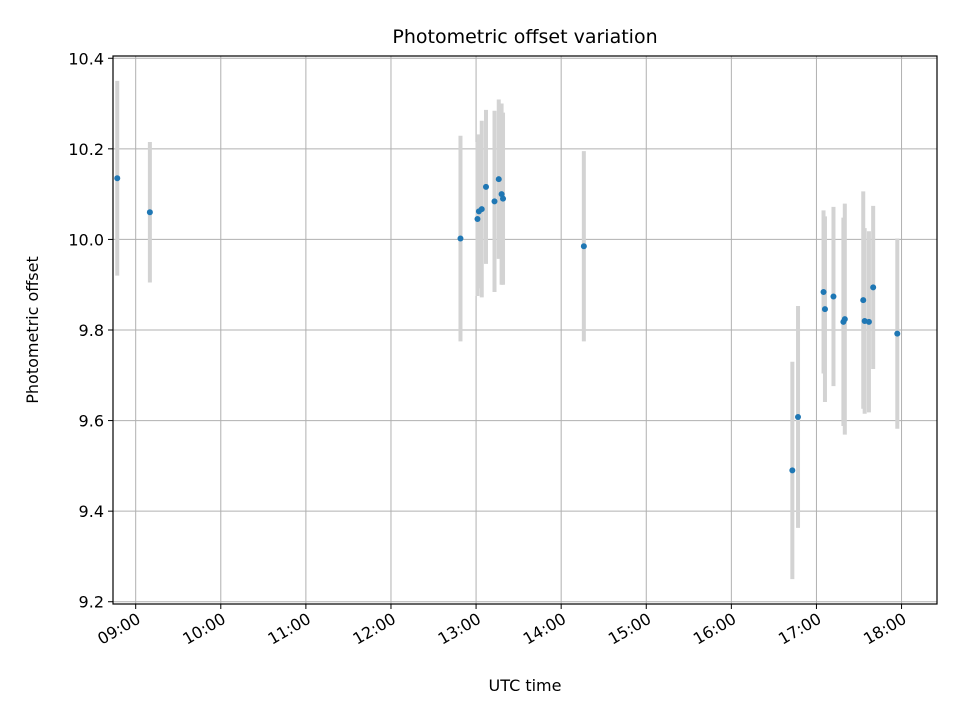 This screenshot has height=720, width=960. What do you see at coordinates (91, 421) in the screenshot?
I see `y-tick-label: 9.6` at bounding box center [91, 421].